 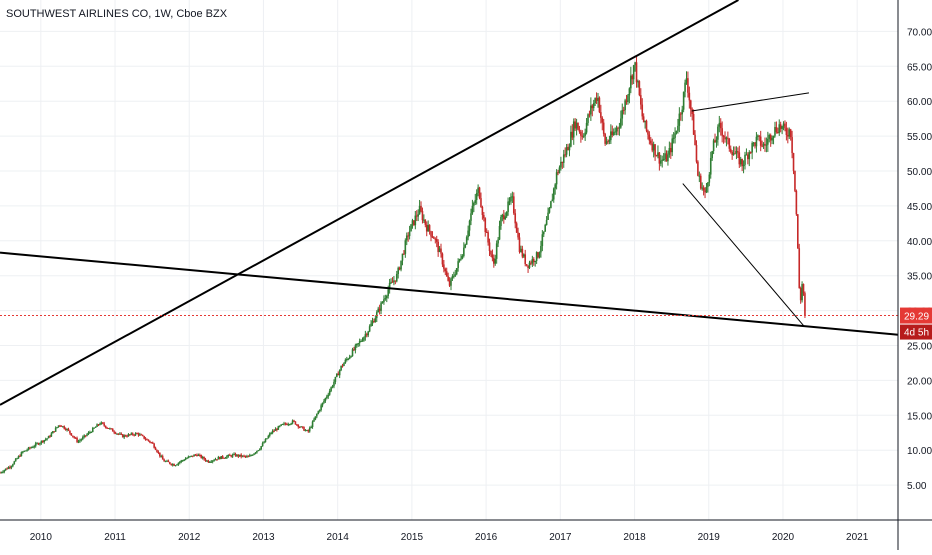 What do you see at coordinates (750, 102) in the screenshot?
I see `resistance-line` at bounding box center [750, 102].